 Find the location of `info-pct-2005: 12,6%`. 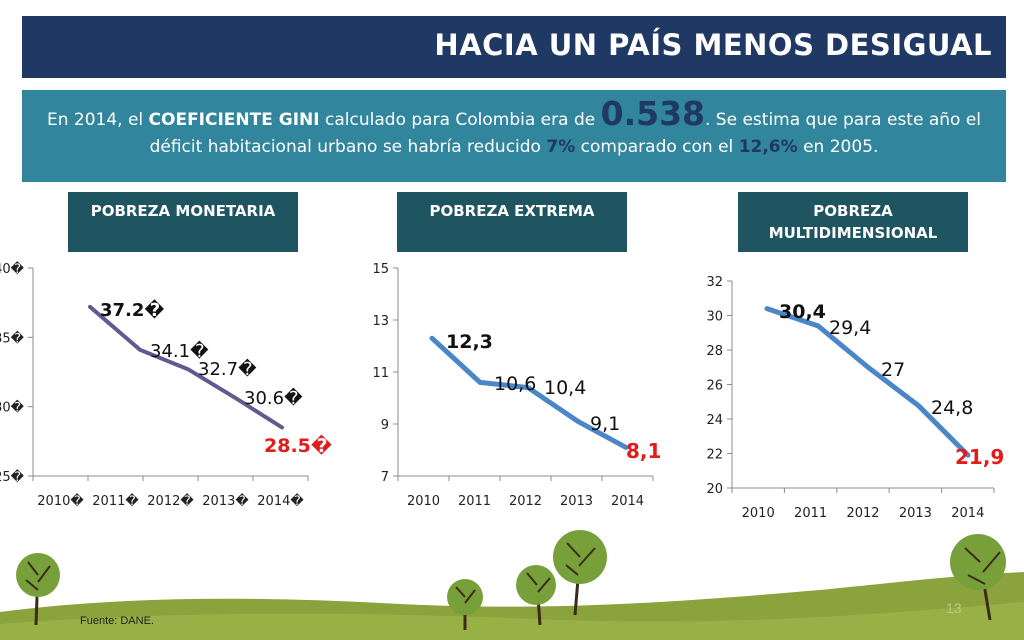

info-pct-2005: 12,6% is located at coordinates (768, 147).